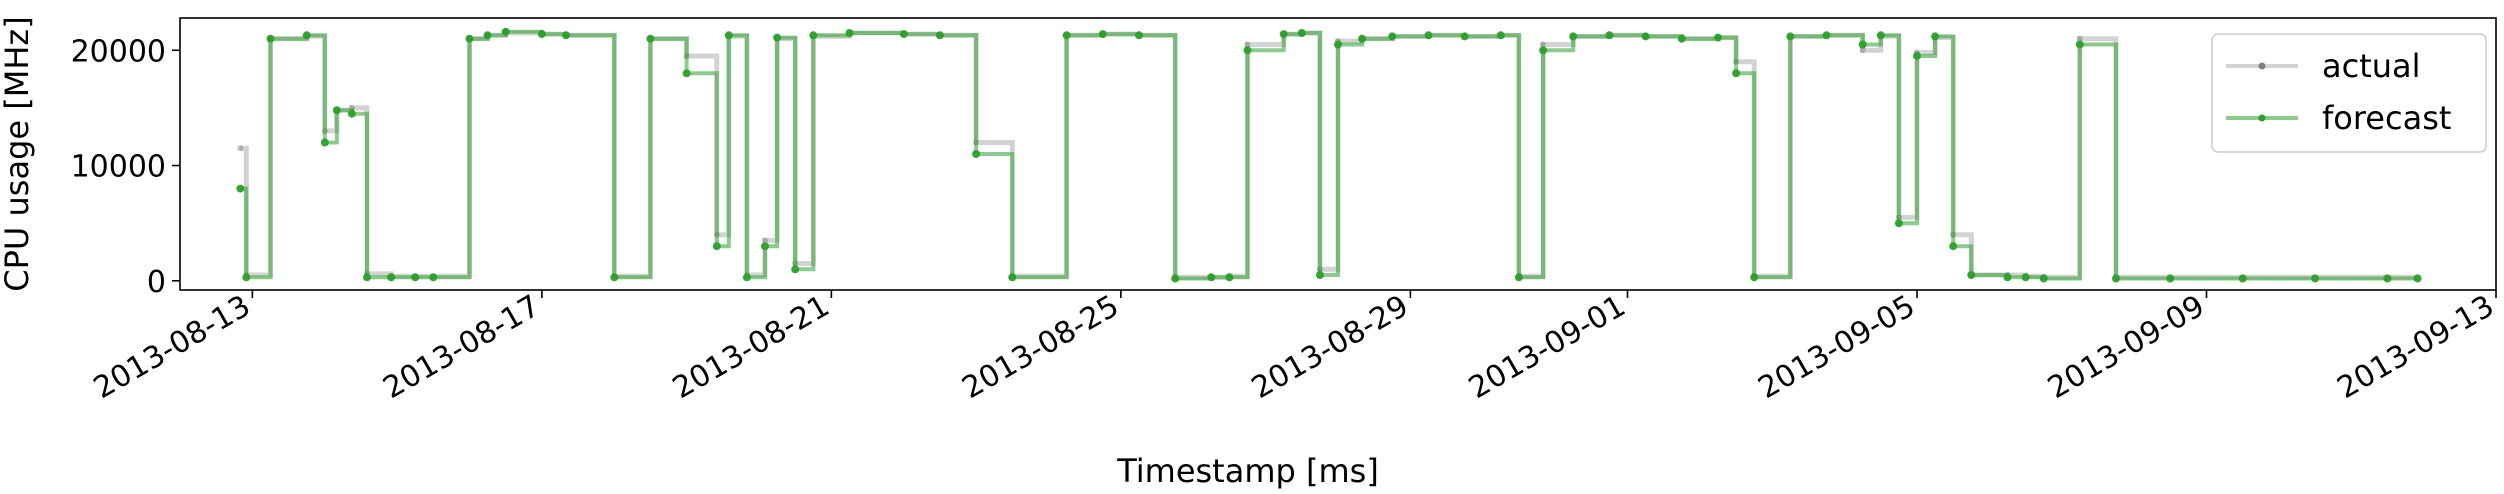 The image size is (2504, 494). What do you see at coordinates (2349, 93) in the screenshot?
I see `legend: actual forecast` at bounding box center [2349, 93].